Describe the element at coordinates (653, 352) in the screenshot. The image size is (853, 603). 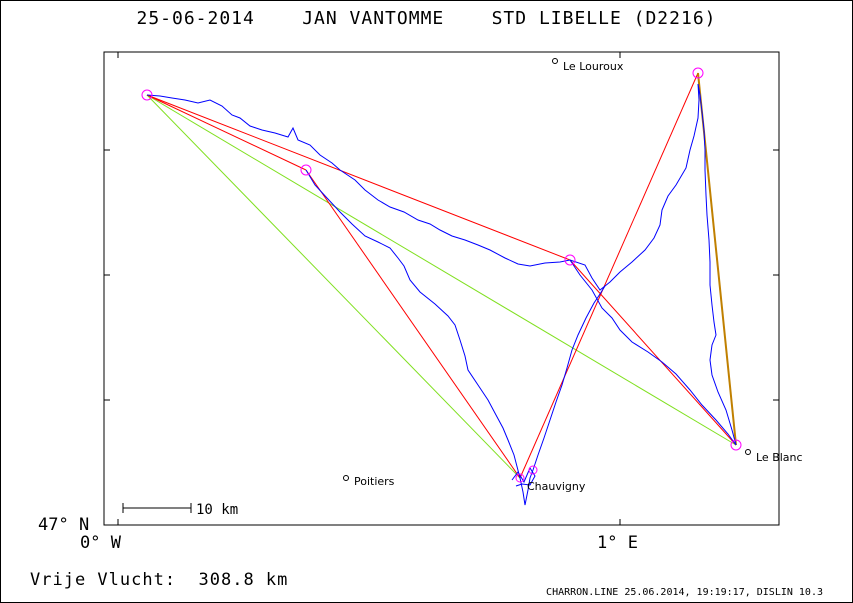
I see `gps-track` at that location.